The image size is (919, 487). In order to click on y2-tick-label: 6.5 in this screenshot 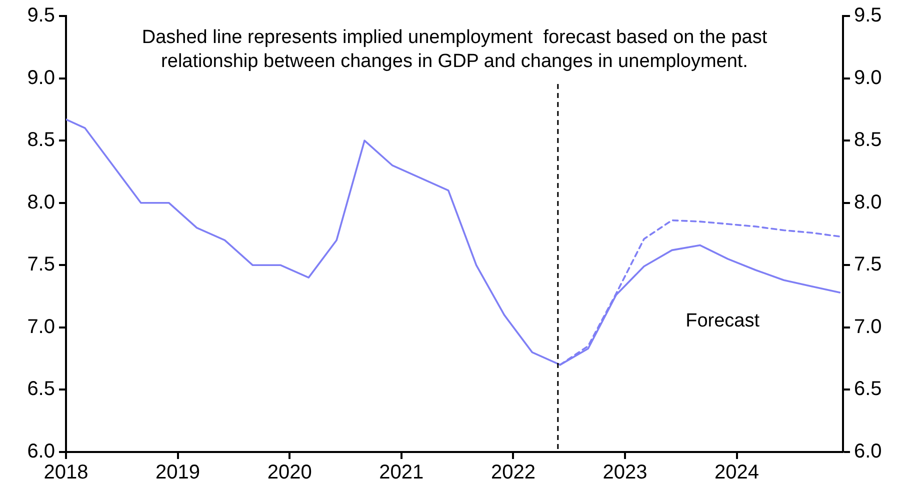, I will do `click(868, 389)`.